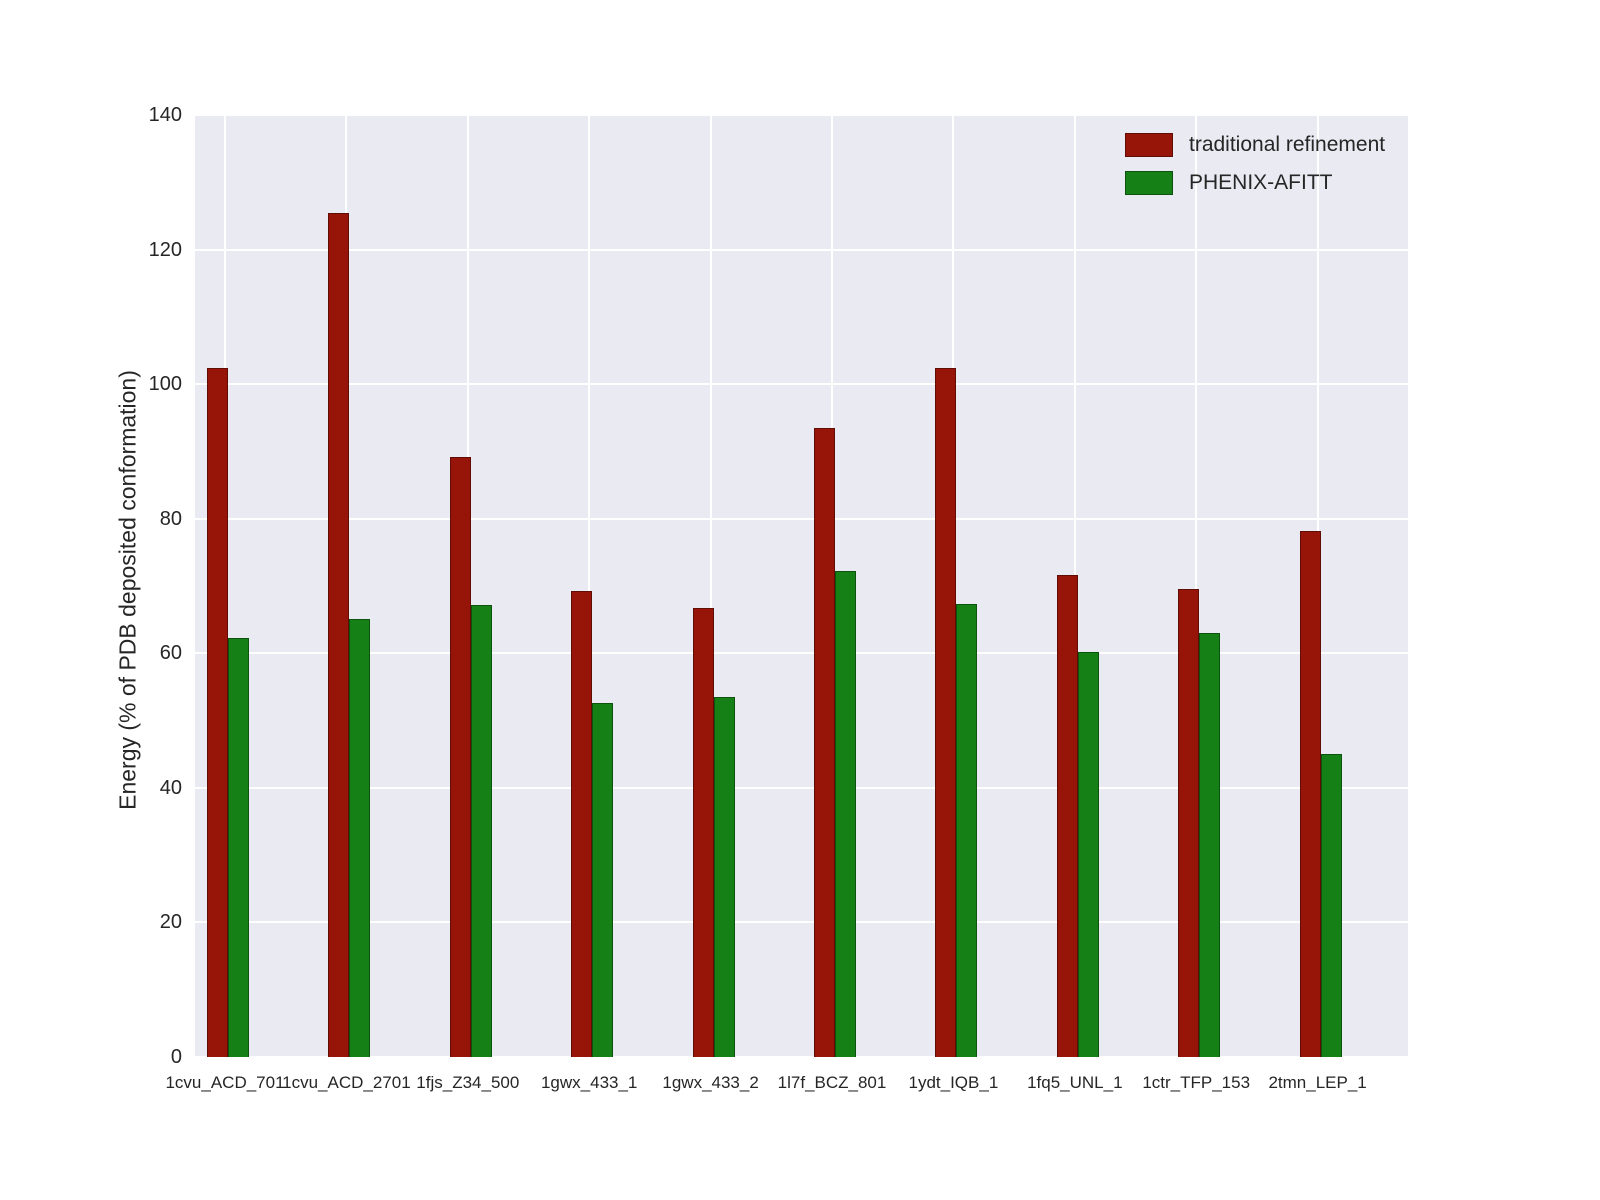 The height and width of the screenshot is (1200, 1600). Describe the element at coordinates (1261, 182) in the screenshot. I see `legend-label-afitt: PHENIX-AFITT` at that location.